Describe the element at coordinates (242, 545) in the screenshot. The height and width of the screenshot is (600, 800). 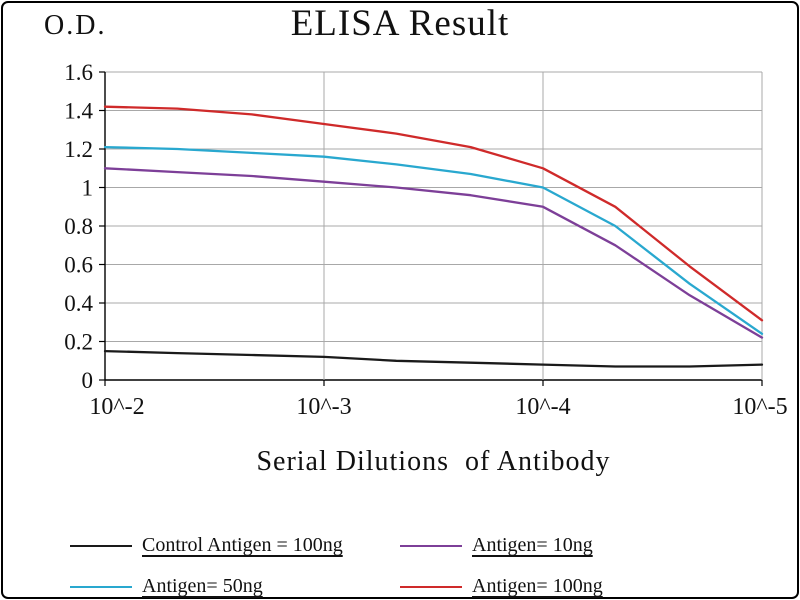
I see `legend-label: Control Antigen = 100ng` at that location.